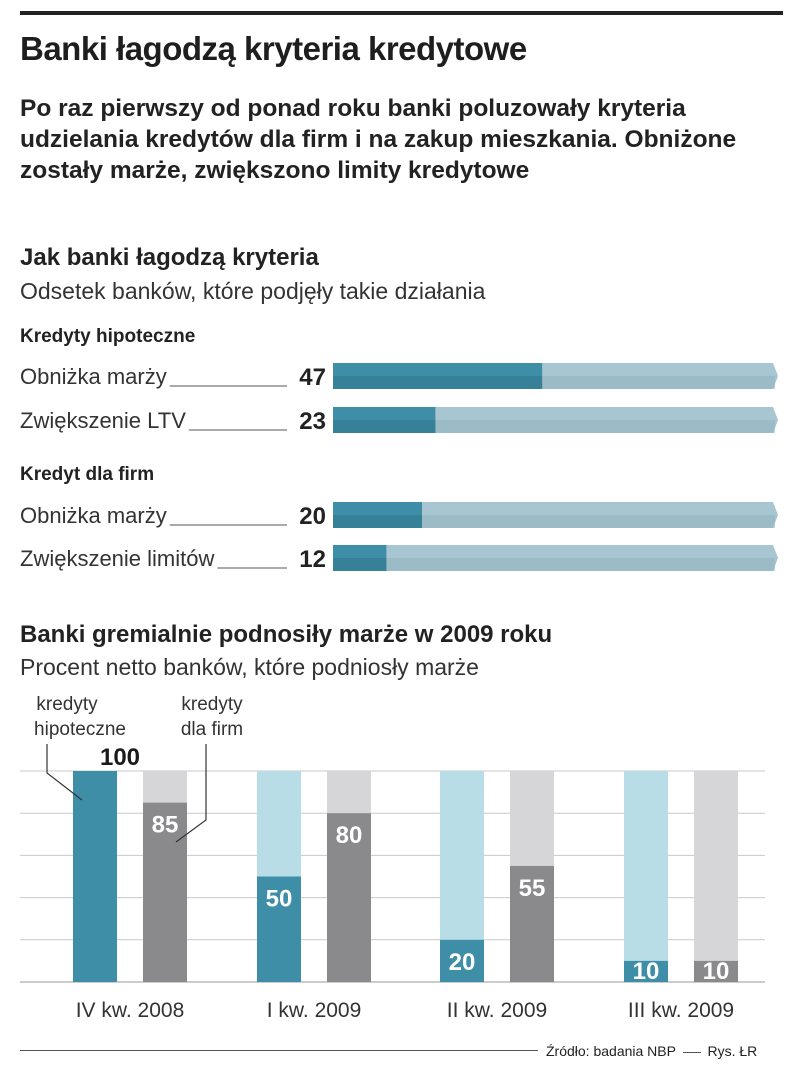 This screenshot has width=805, height=1071. Describe the element at coordinates (191, 793) in the screenshot. I see `legend-series2-pointer` at that location.